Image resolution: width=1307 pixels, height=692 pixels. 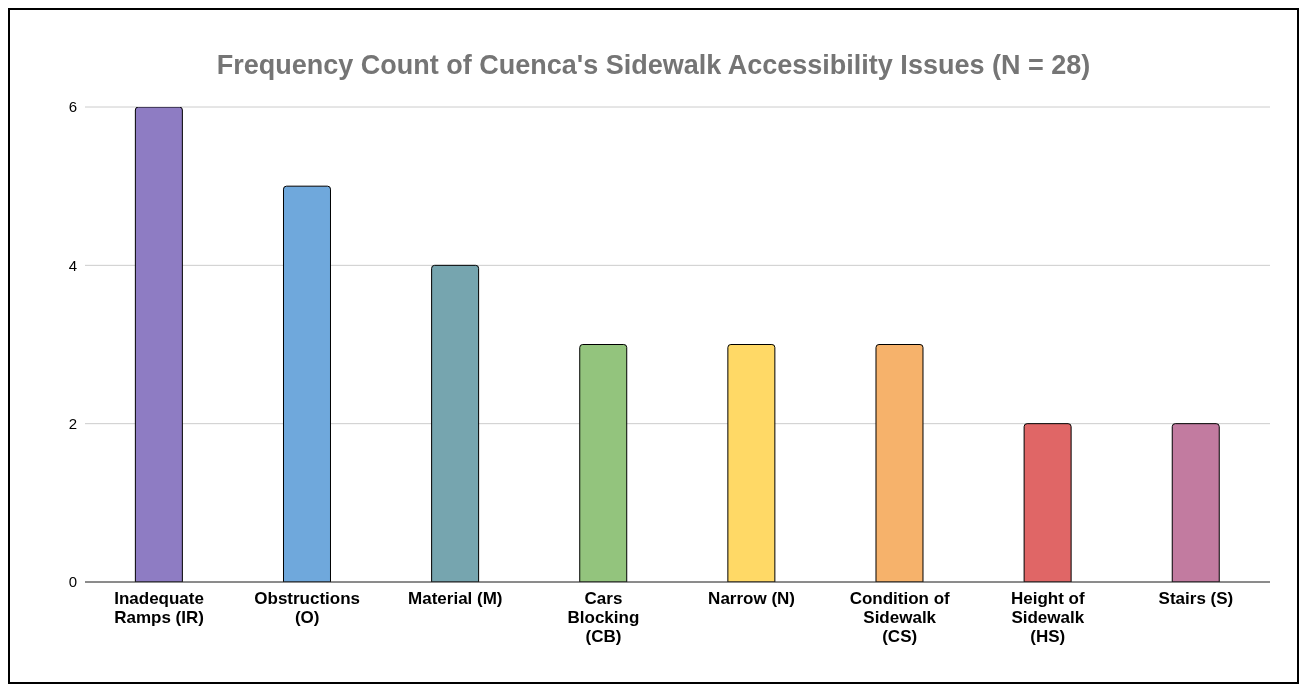 What do you see at coordinates (603, 617) in the screenshot?
I see `x-tick-label: Cars Blocking (CB)` at bounding box center [603, 617].